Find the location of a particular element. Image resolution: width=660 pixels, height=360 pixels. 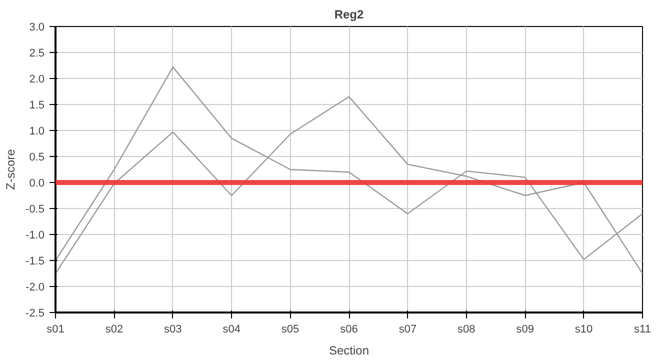

x-tick-label: s06 is located at coordinates (349, 330).